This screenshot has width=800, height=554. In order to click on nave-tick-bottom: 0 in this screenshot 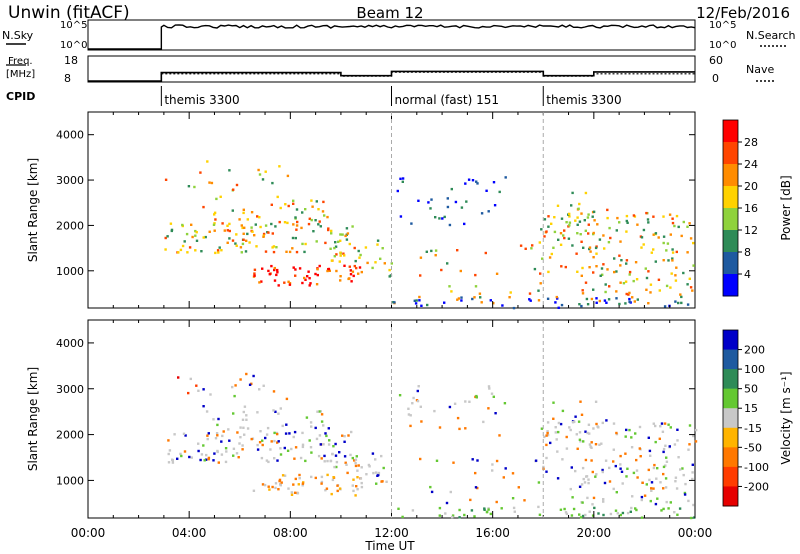, I will do `click(715, 78)`.